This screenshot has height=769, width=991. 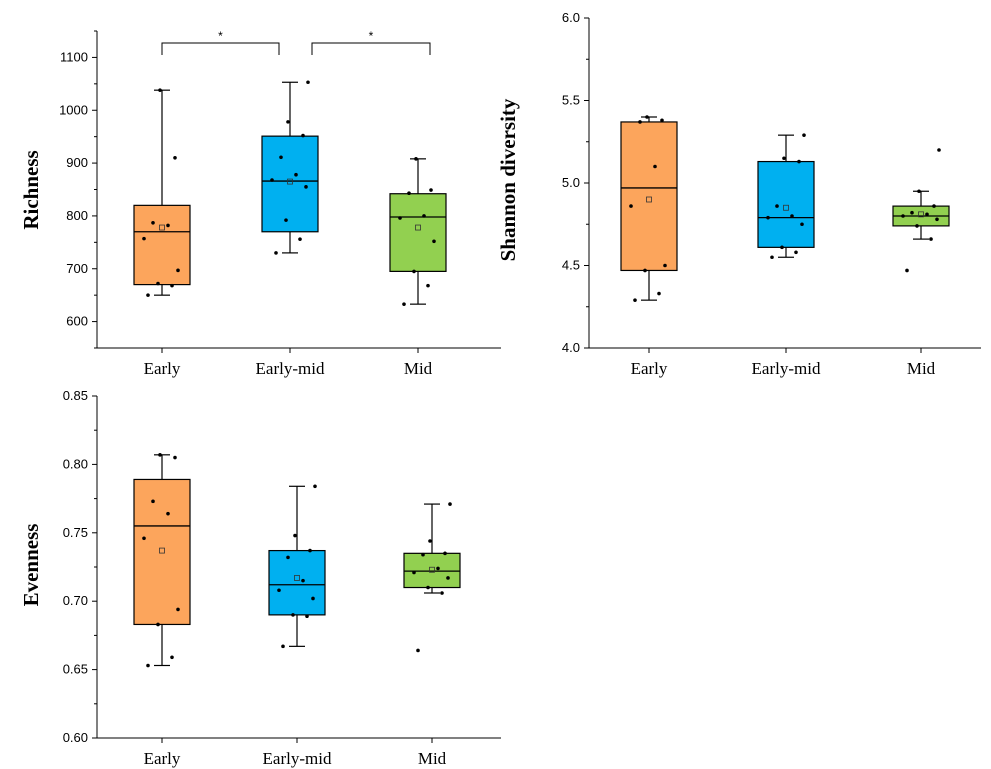 I want to click on significance-bracket: *, so click(x=371, y=42).